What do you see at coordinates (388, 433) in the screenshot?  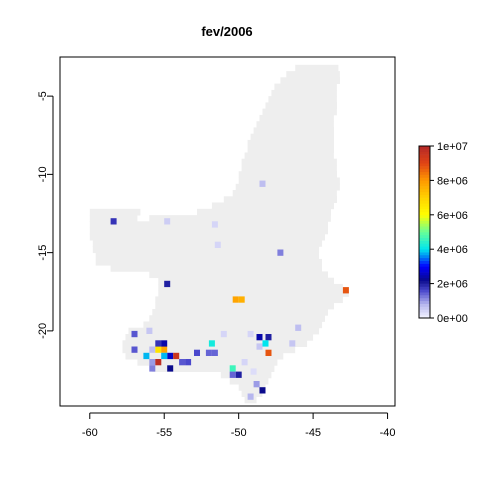 I see `x-tick-label: -40` at bounding box center [388, 433].